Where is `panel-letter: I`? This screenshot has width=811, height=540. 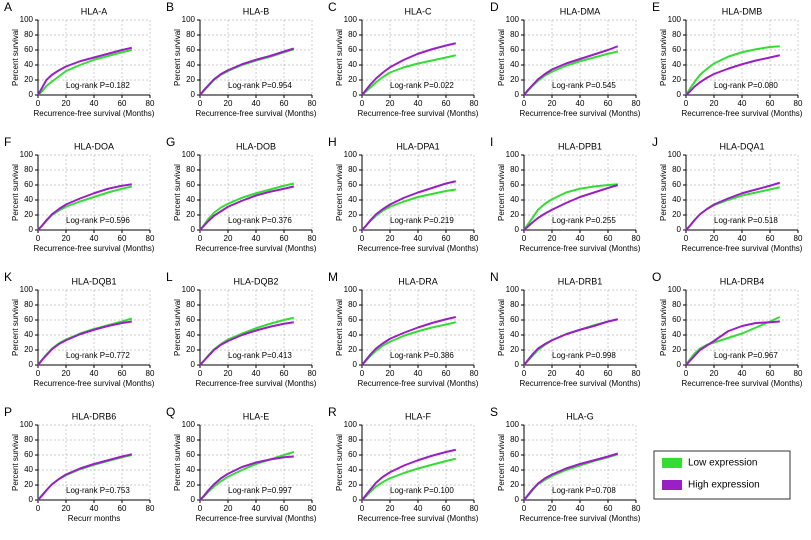
panel-letter: I is located at coordinates (491, 142).